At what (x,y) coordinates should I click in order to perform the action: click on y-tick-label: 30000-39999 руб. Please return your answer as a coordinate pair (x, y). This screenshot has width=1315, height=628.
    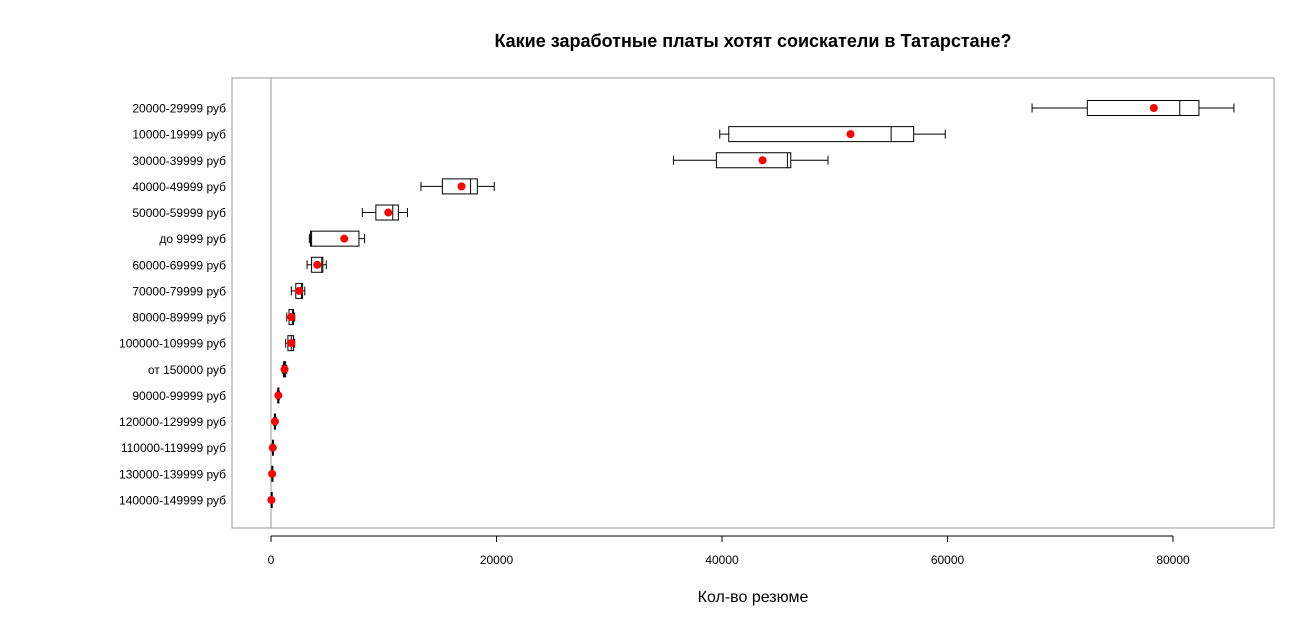
    Looking at the image, I should click on (179, 161).